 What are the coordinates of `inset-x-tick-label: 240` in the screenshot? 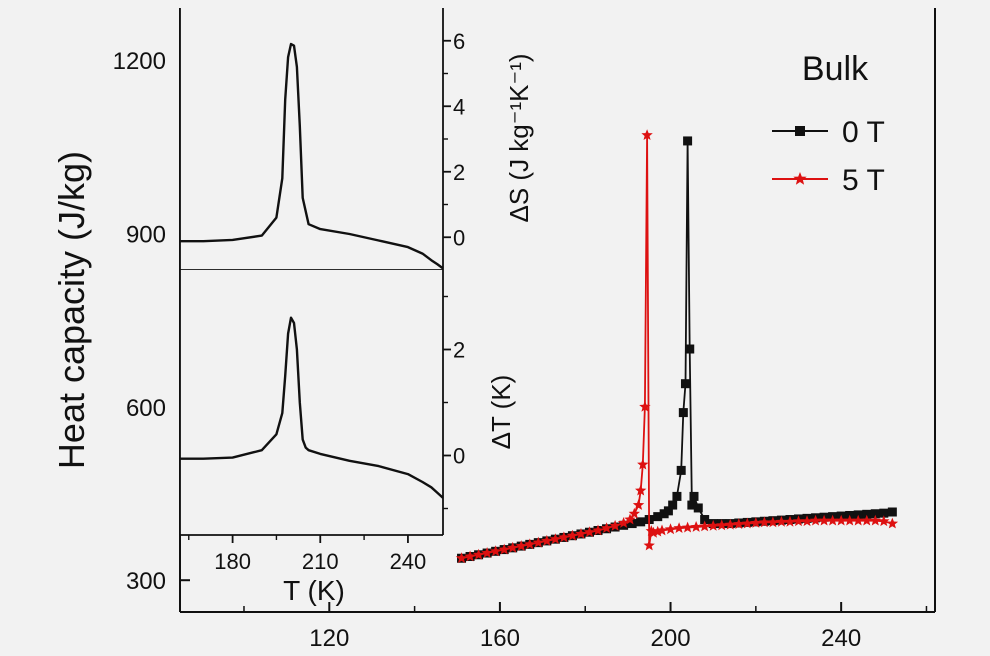 It's located at (408, 561).